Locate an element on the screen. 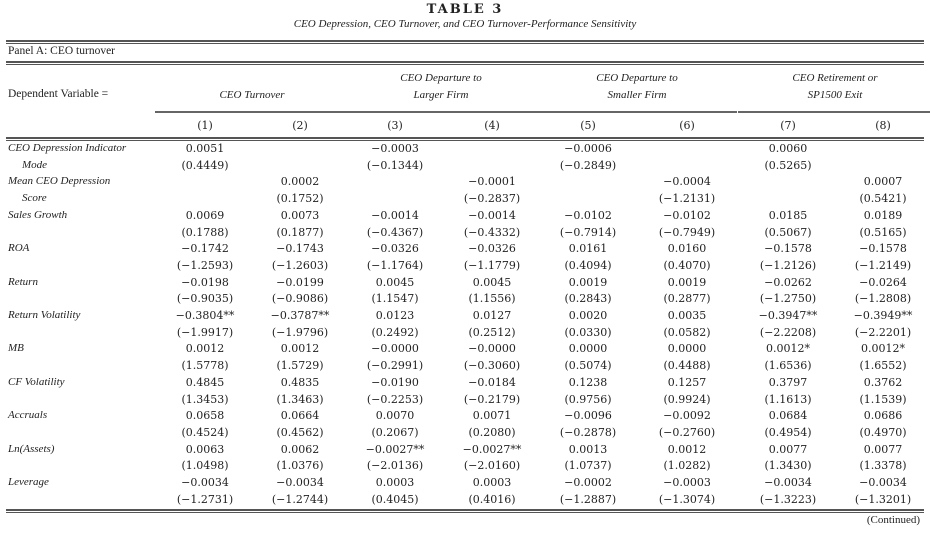 This screenshot has width=930, height=535. t-statistic-cell: (0.4954) is located at coordinates (788, 432).